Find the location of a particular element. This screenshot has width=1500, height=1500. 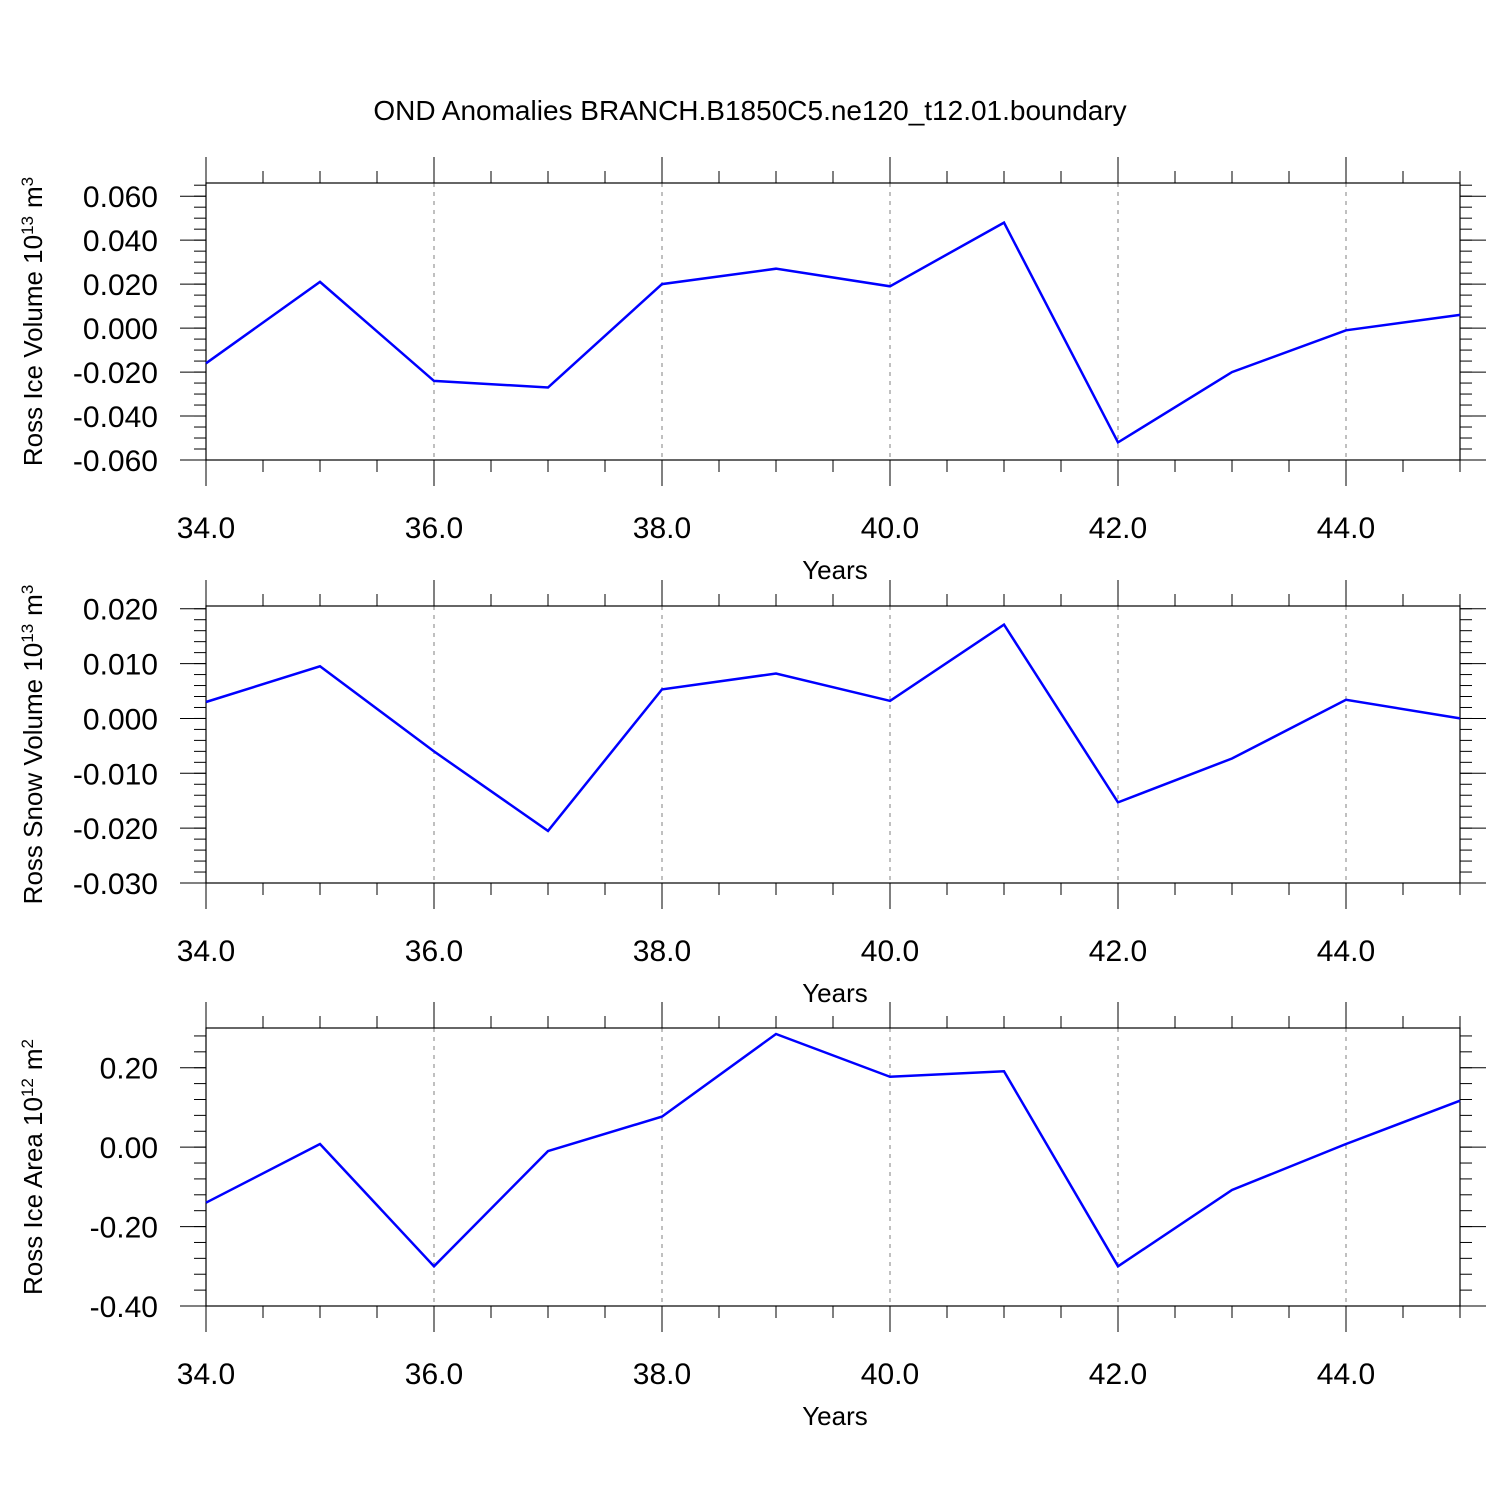

y-tick-label: 0.060 is located at coordinates (120, 197).